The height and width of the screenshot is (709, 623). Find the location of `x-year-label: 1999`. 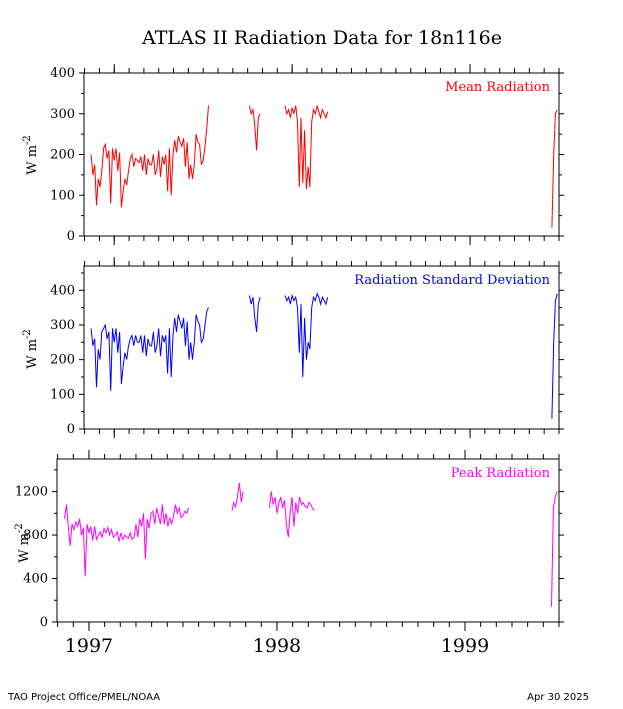

x-year-label: 1999 is located at coordinates (465, 646).